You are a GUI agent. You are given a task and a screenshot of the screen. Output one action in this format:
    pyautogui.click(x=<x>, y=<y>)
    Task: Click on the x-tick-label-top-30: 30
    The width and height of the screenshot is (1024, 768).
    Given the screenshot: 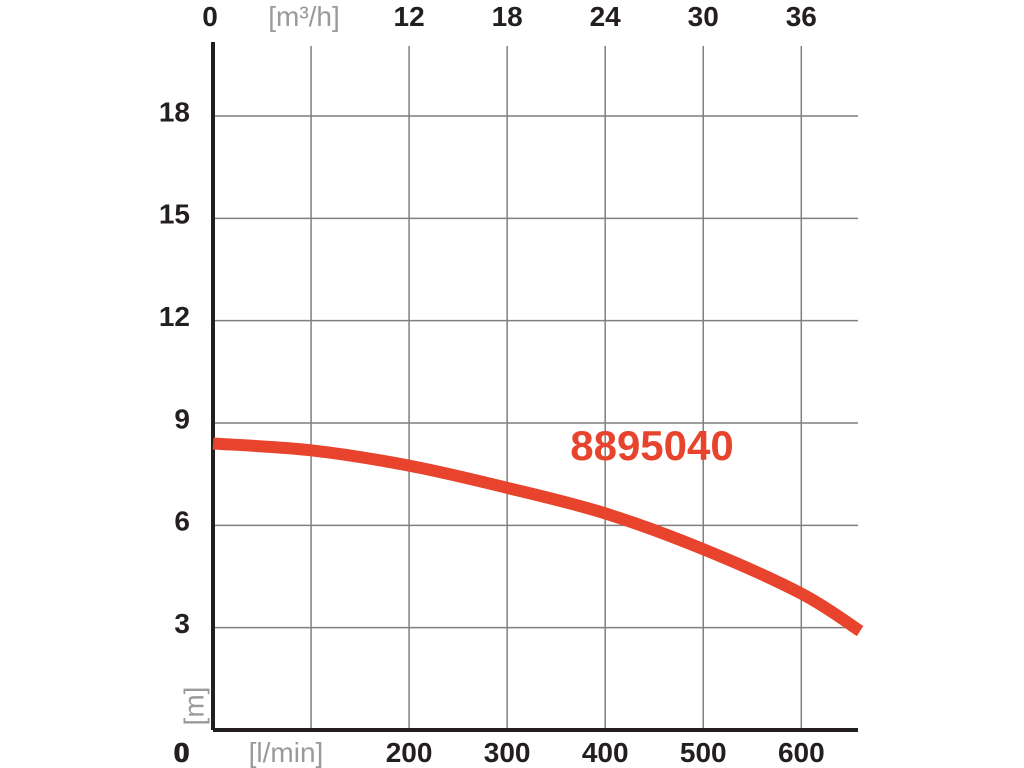 What is the action you would take?
    pyautogui.click(x=703, y=16)
    